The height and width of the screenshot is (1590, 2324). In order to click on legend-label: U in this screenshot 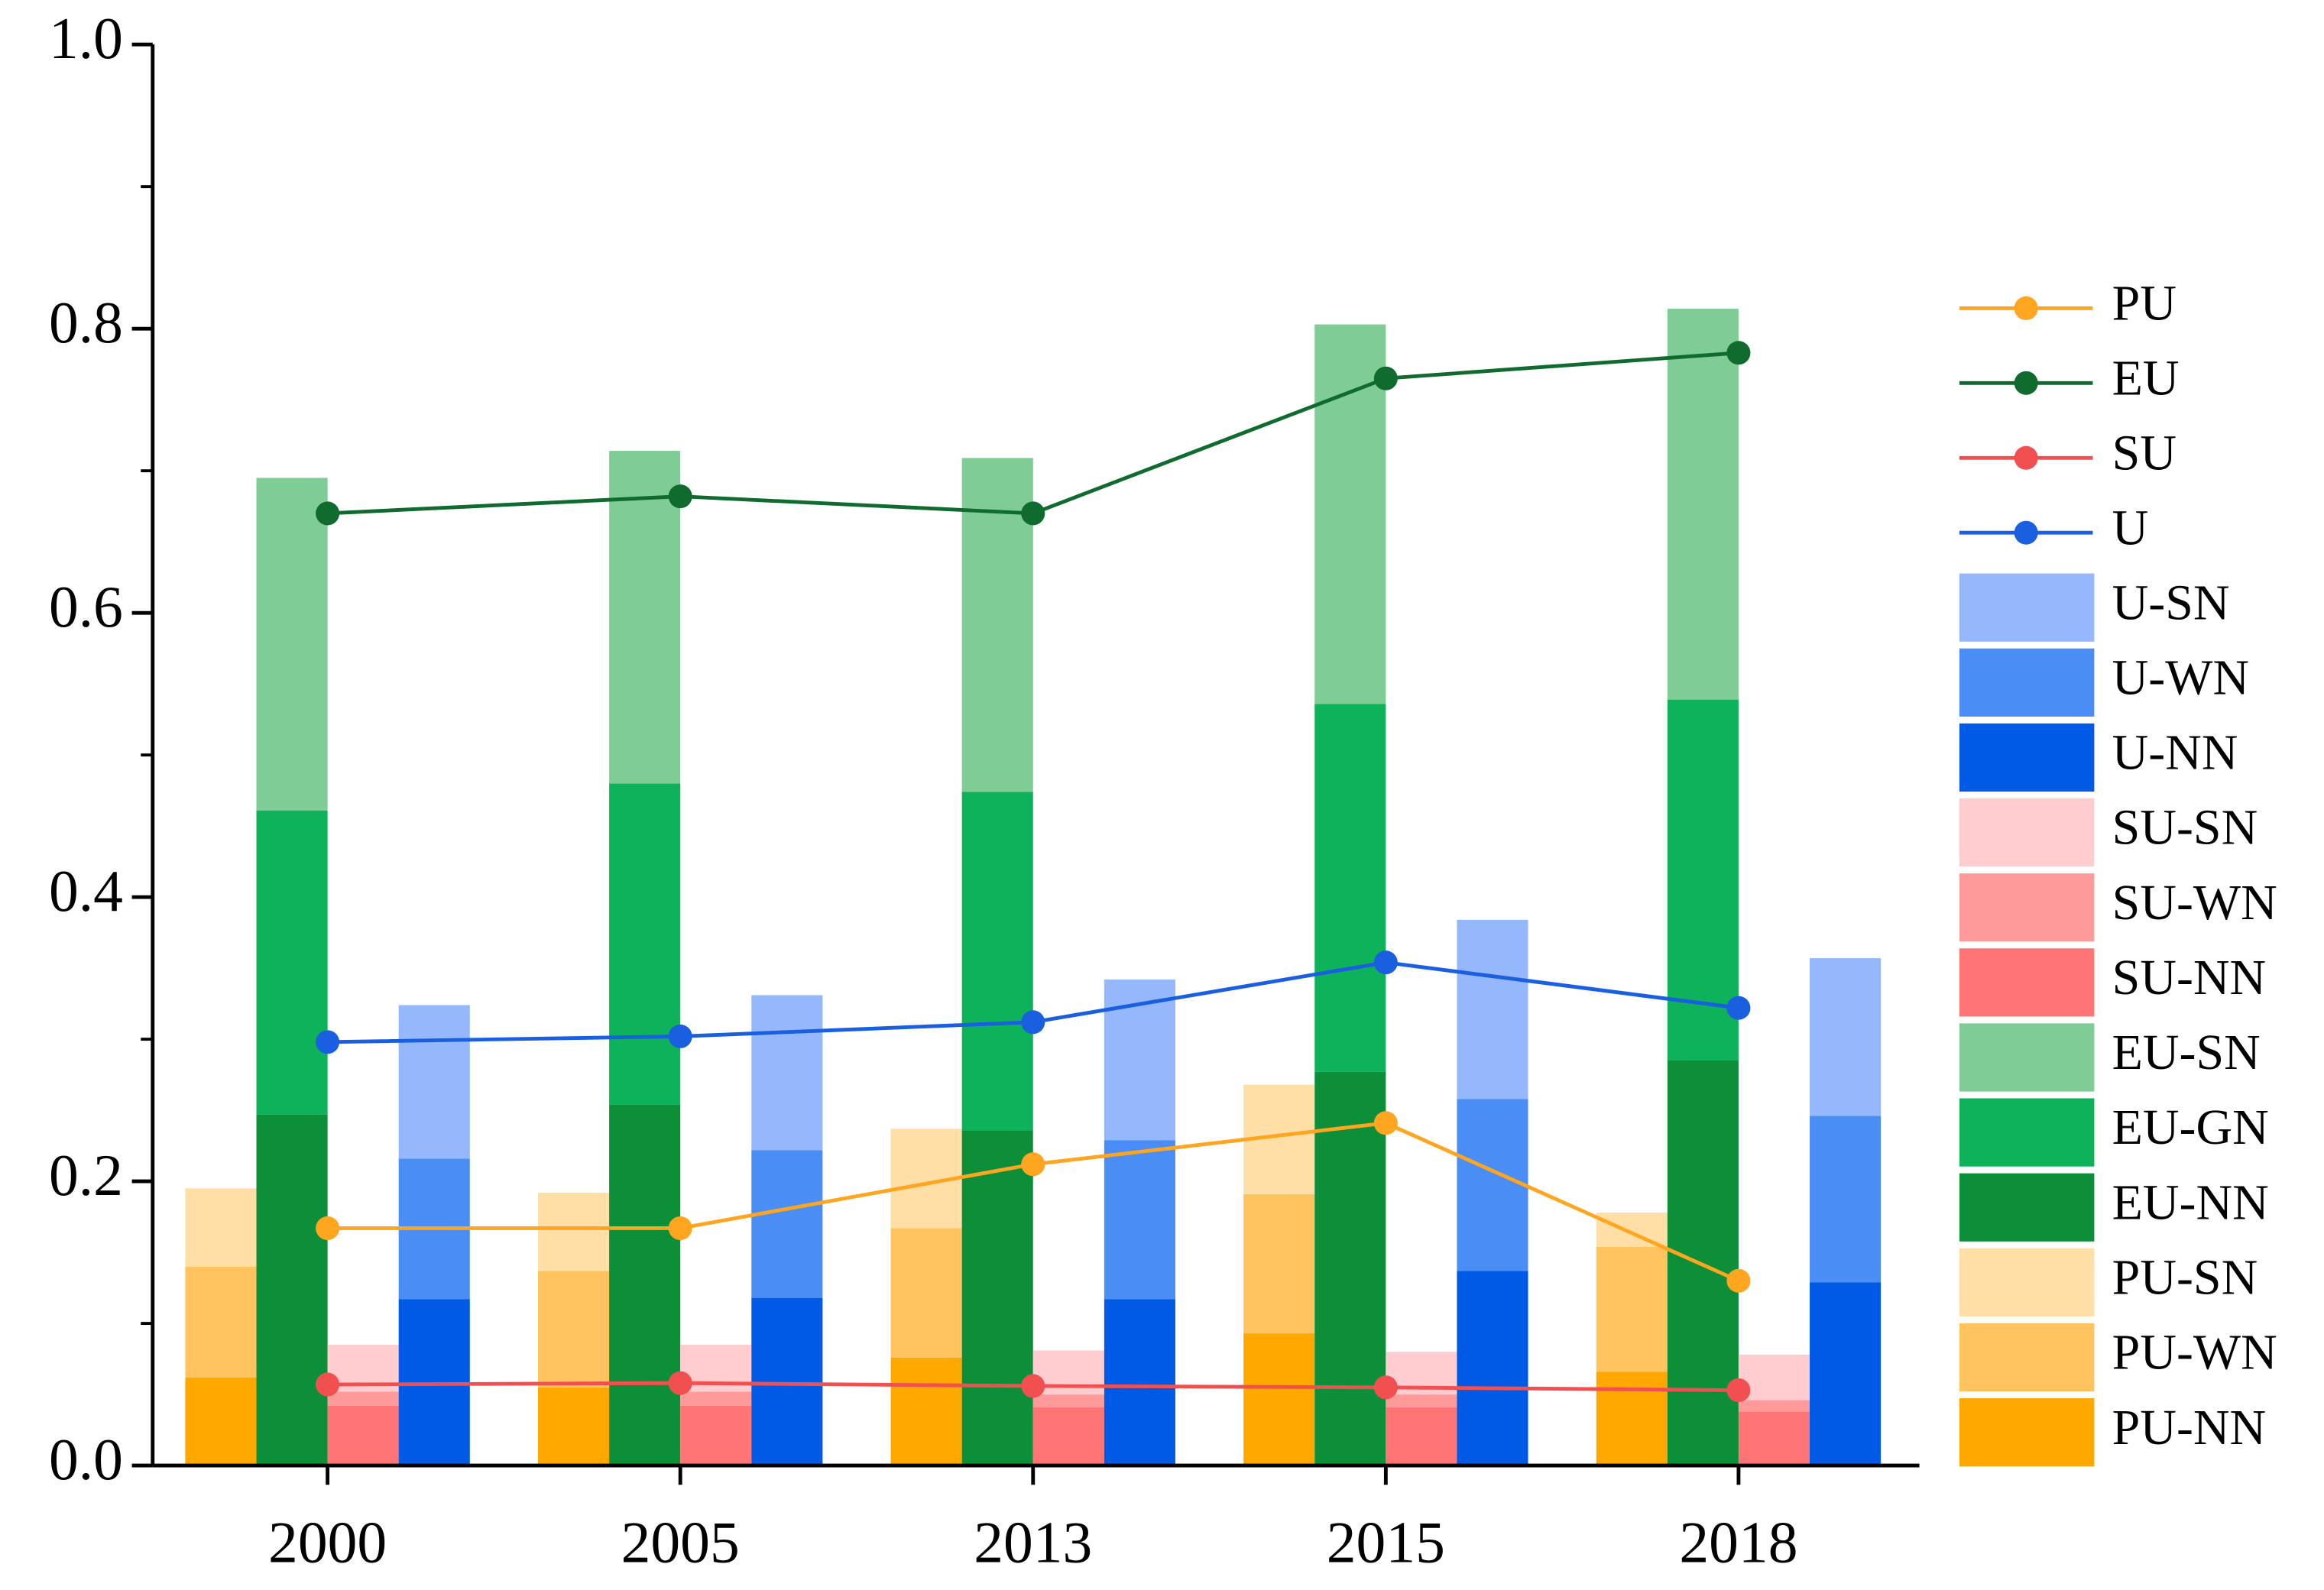, I will do `click(2130, 527)`.